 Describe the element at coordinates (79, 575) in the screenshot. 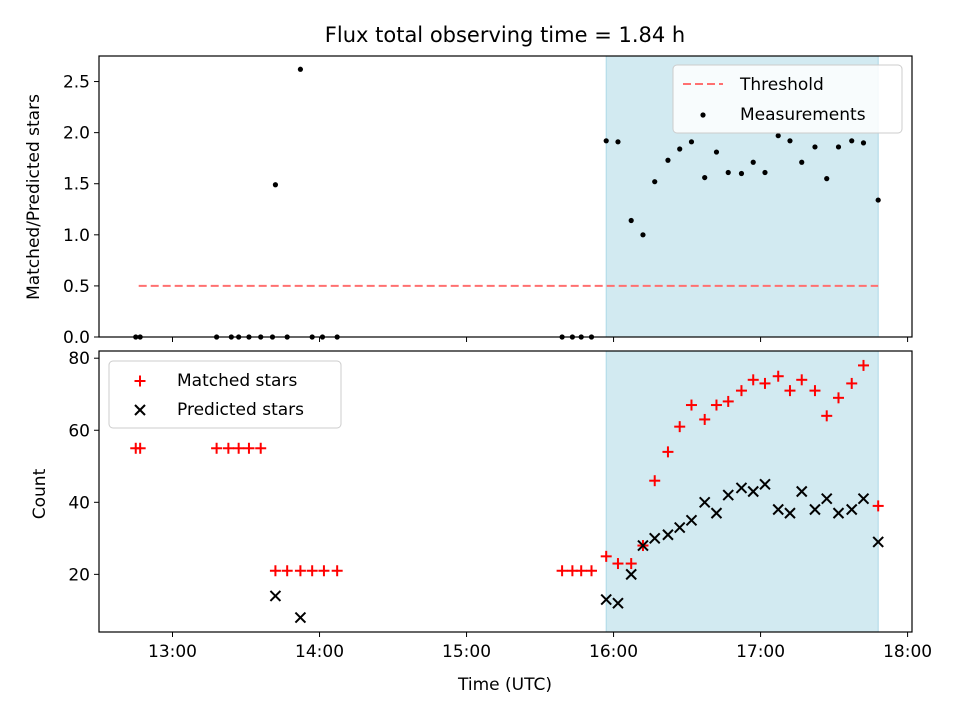

I see `bottom-y-tick-label: 20` at that location.